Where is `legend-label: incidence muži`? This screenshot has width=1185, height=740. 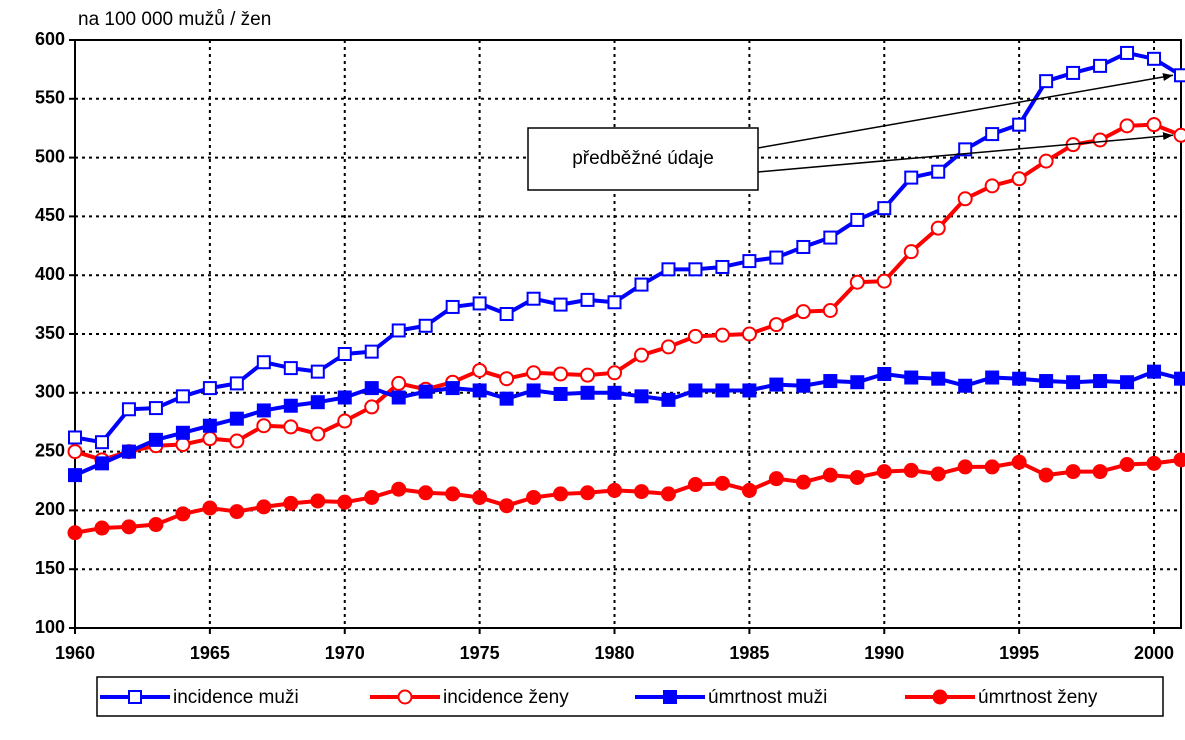 legend-label: incidence muži is located at coordinates (236, 697).